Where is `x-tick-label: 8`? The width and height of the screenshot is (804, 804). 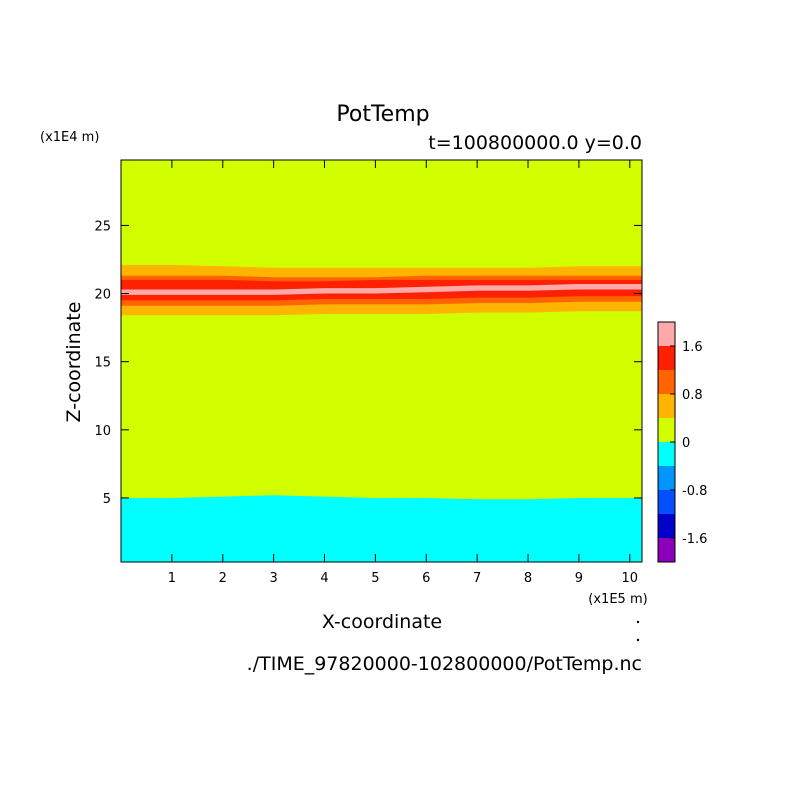 x-tick-label: 8 is located at coordinates (528, 578).